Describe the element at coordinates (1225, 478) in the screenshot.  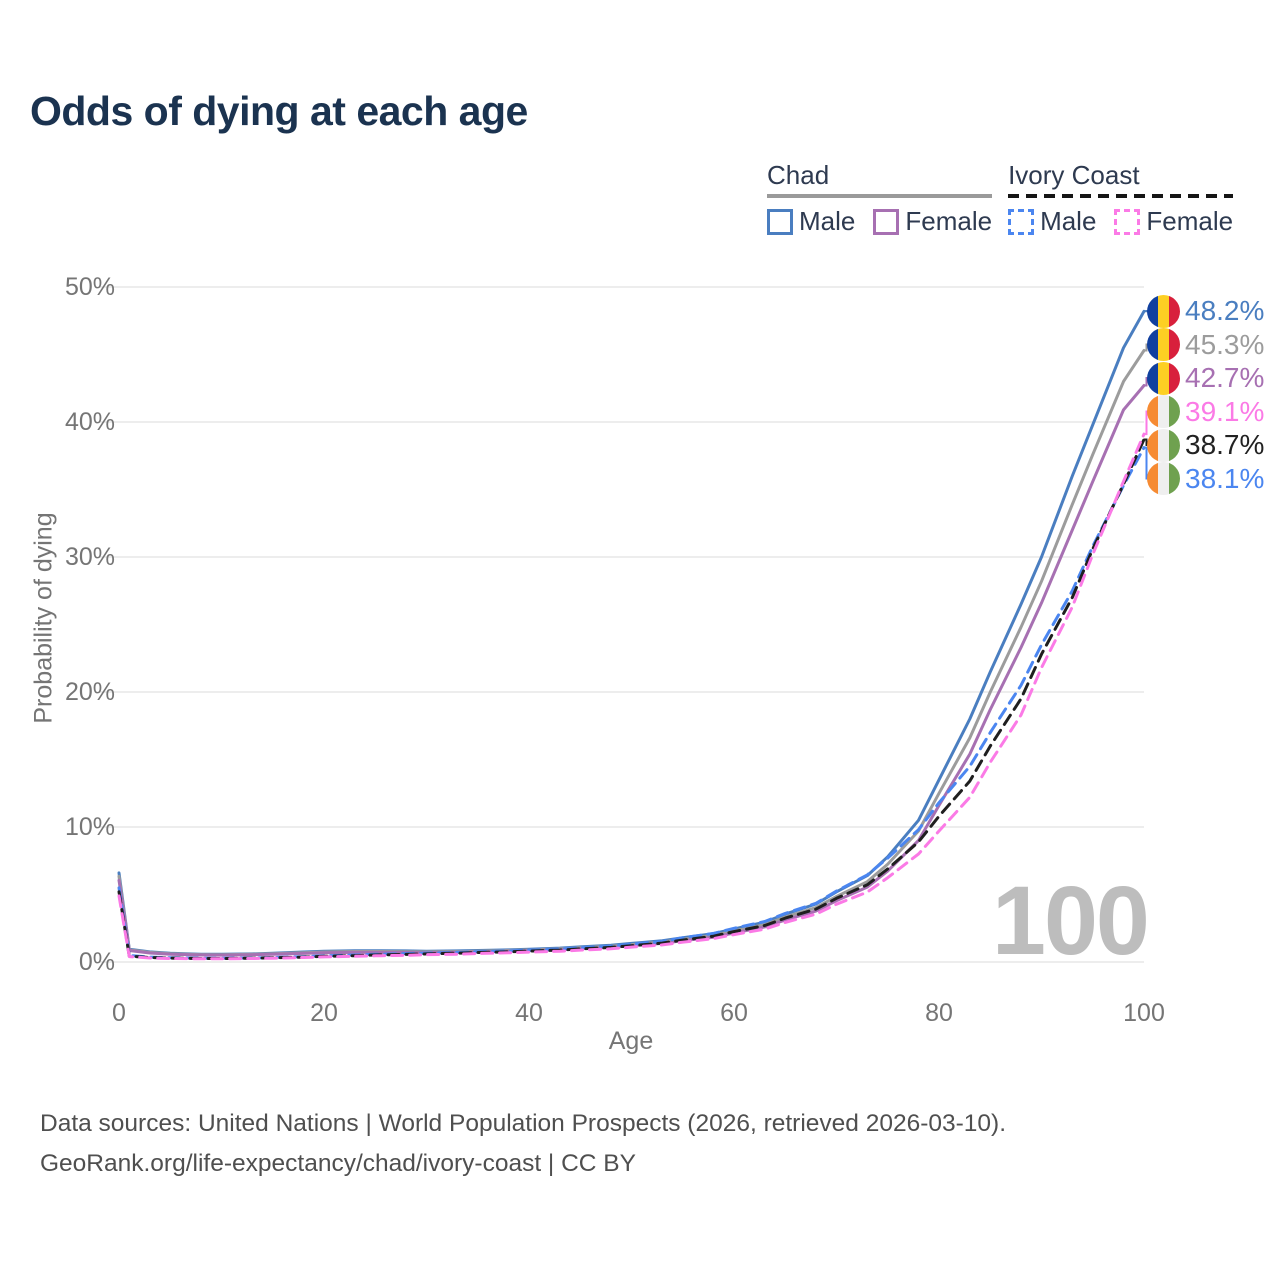
I see `end-label-value: 38.1%` at that location.